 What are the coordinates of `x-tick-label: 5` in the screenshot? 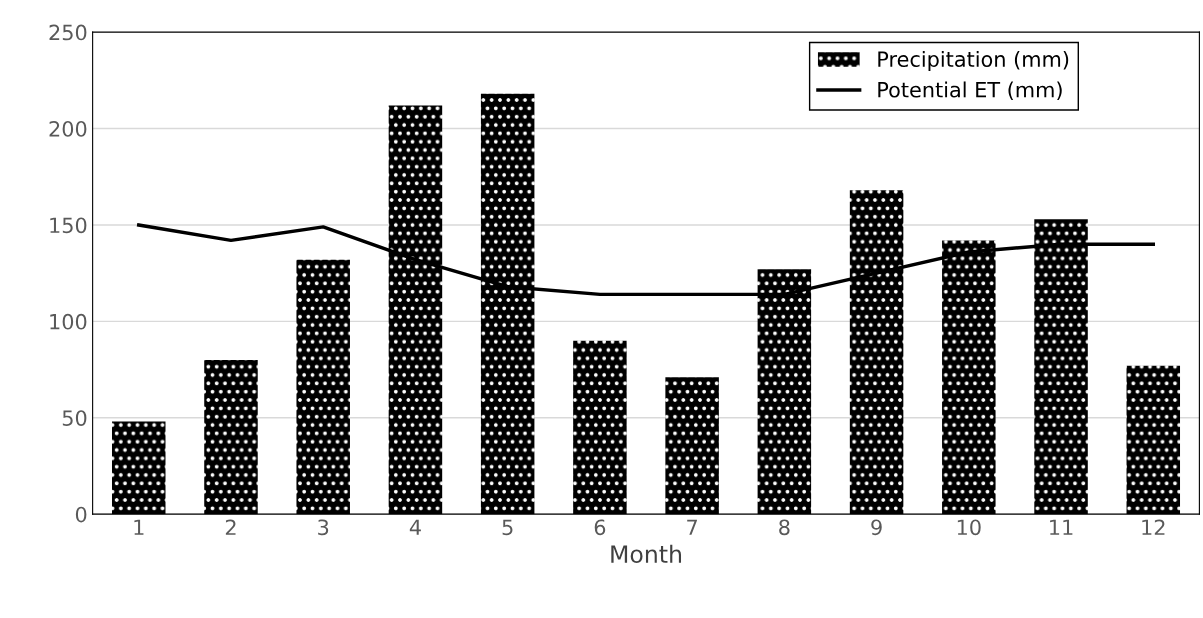 It's located at (507, 527).